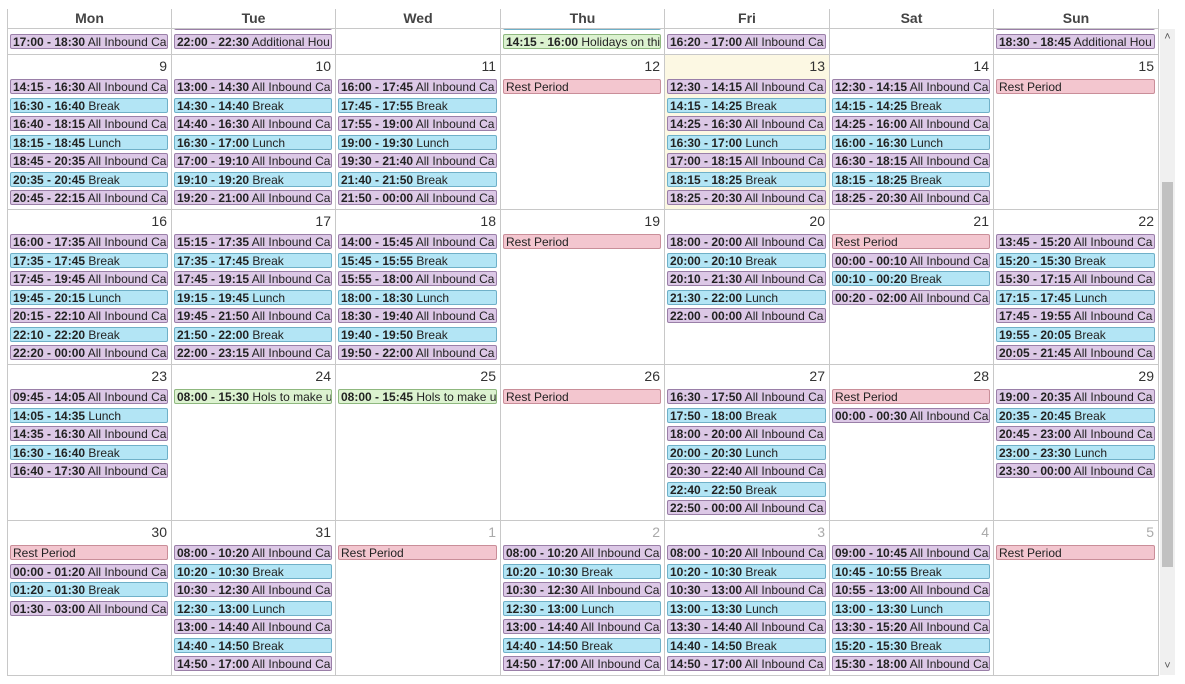 This screenshot has width=1185, height=684. I want to click on calendar-event: 19:30 - 21:40 All Inbound Ca, so click(417, 160).